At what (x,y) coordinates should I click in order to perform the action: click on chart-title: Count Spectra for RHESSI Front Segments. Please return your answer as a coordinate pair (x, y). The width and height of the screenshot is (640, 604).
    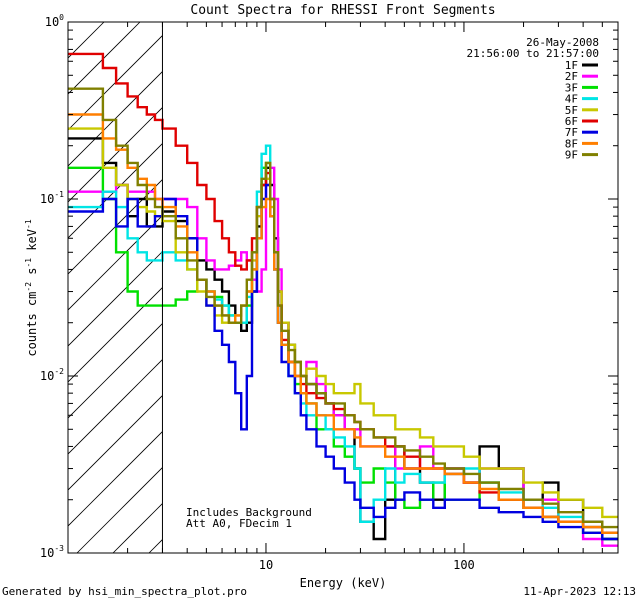
    Looking at the image, I should click on (342, 10).